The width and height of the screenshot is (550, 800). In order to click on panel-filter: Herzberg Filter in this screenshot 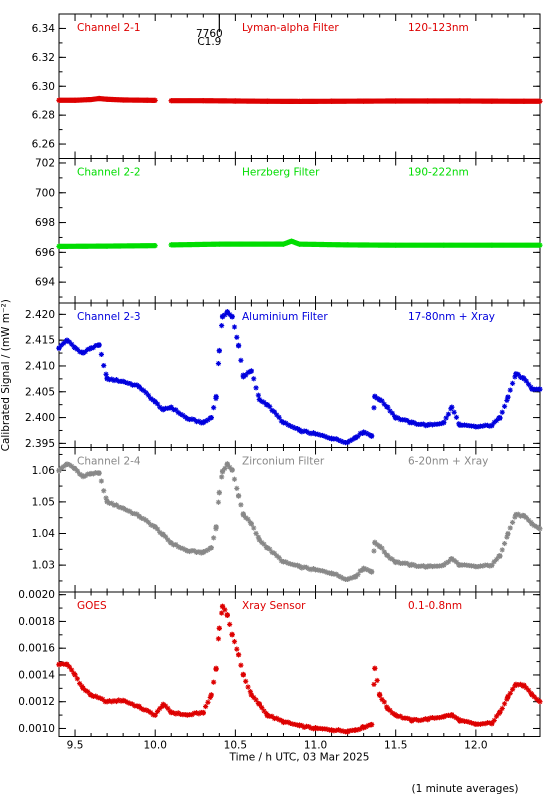, I will do `click(281, 173)`.